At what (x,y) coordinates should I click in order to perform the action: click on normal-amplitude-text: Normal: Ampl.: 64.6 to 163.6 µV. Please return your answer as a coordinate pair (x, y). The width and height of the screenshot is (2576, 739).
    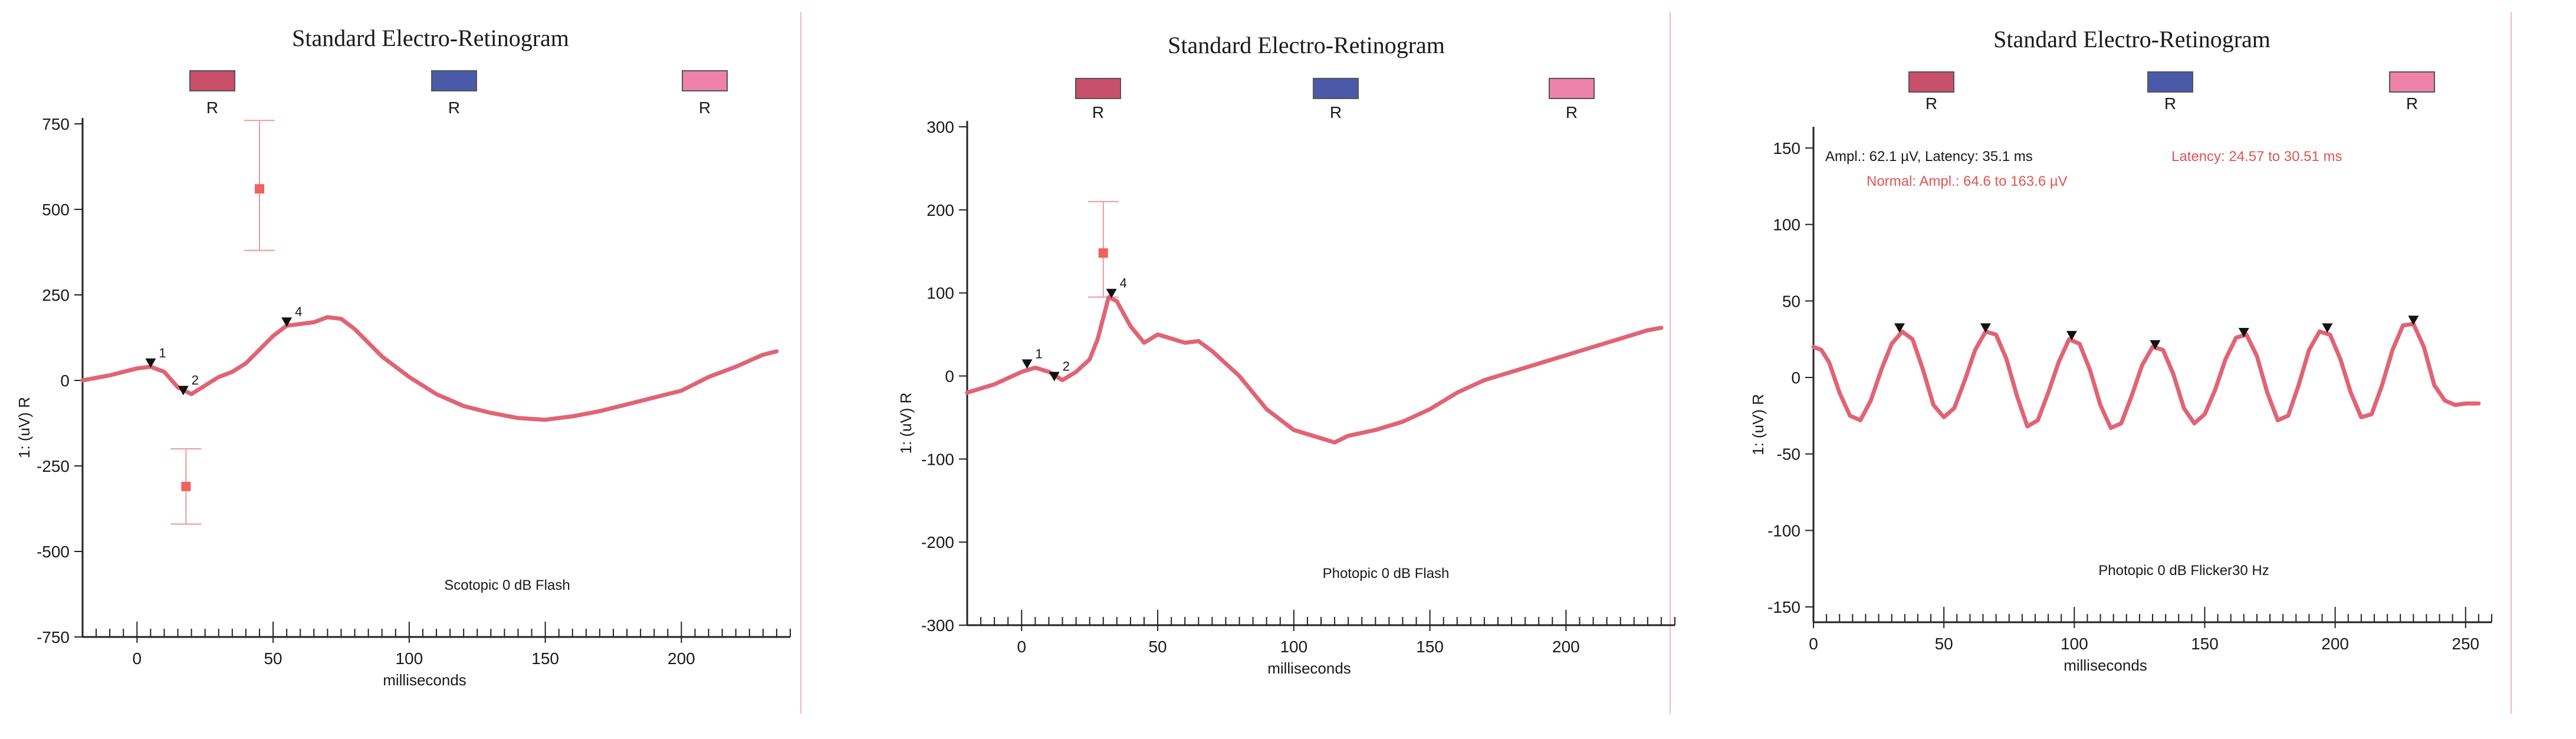
    Looking at the image, I should click on (1967, 181).